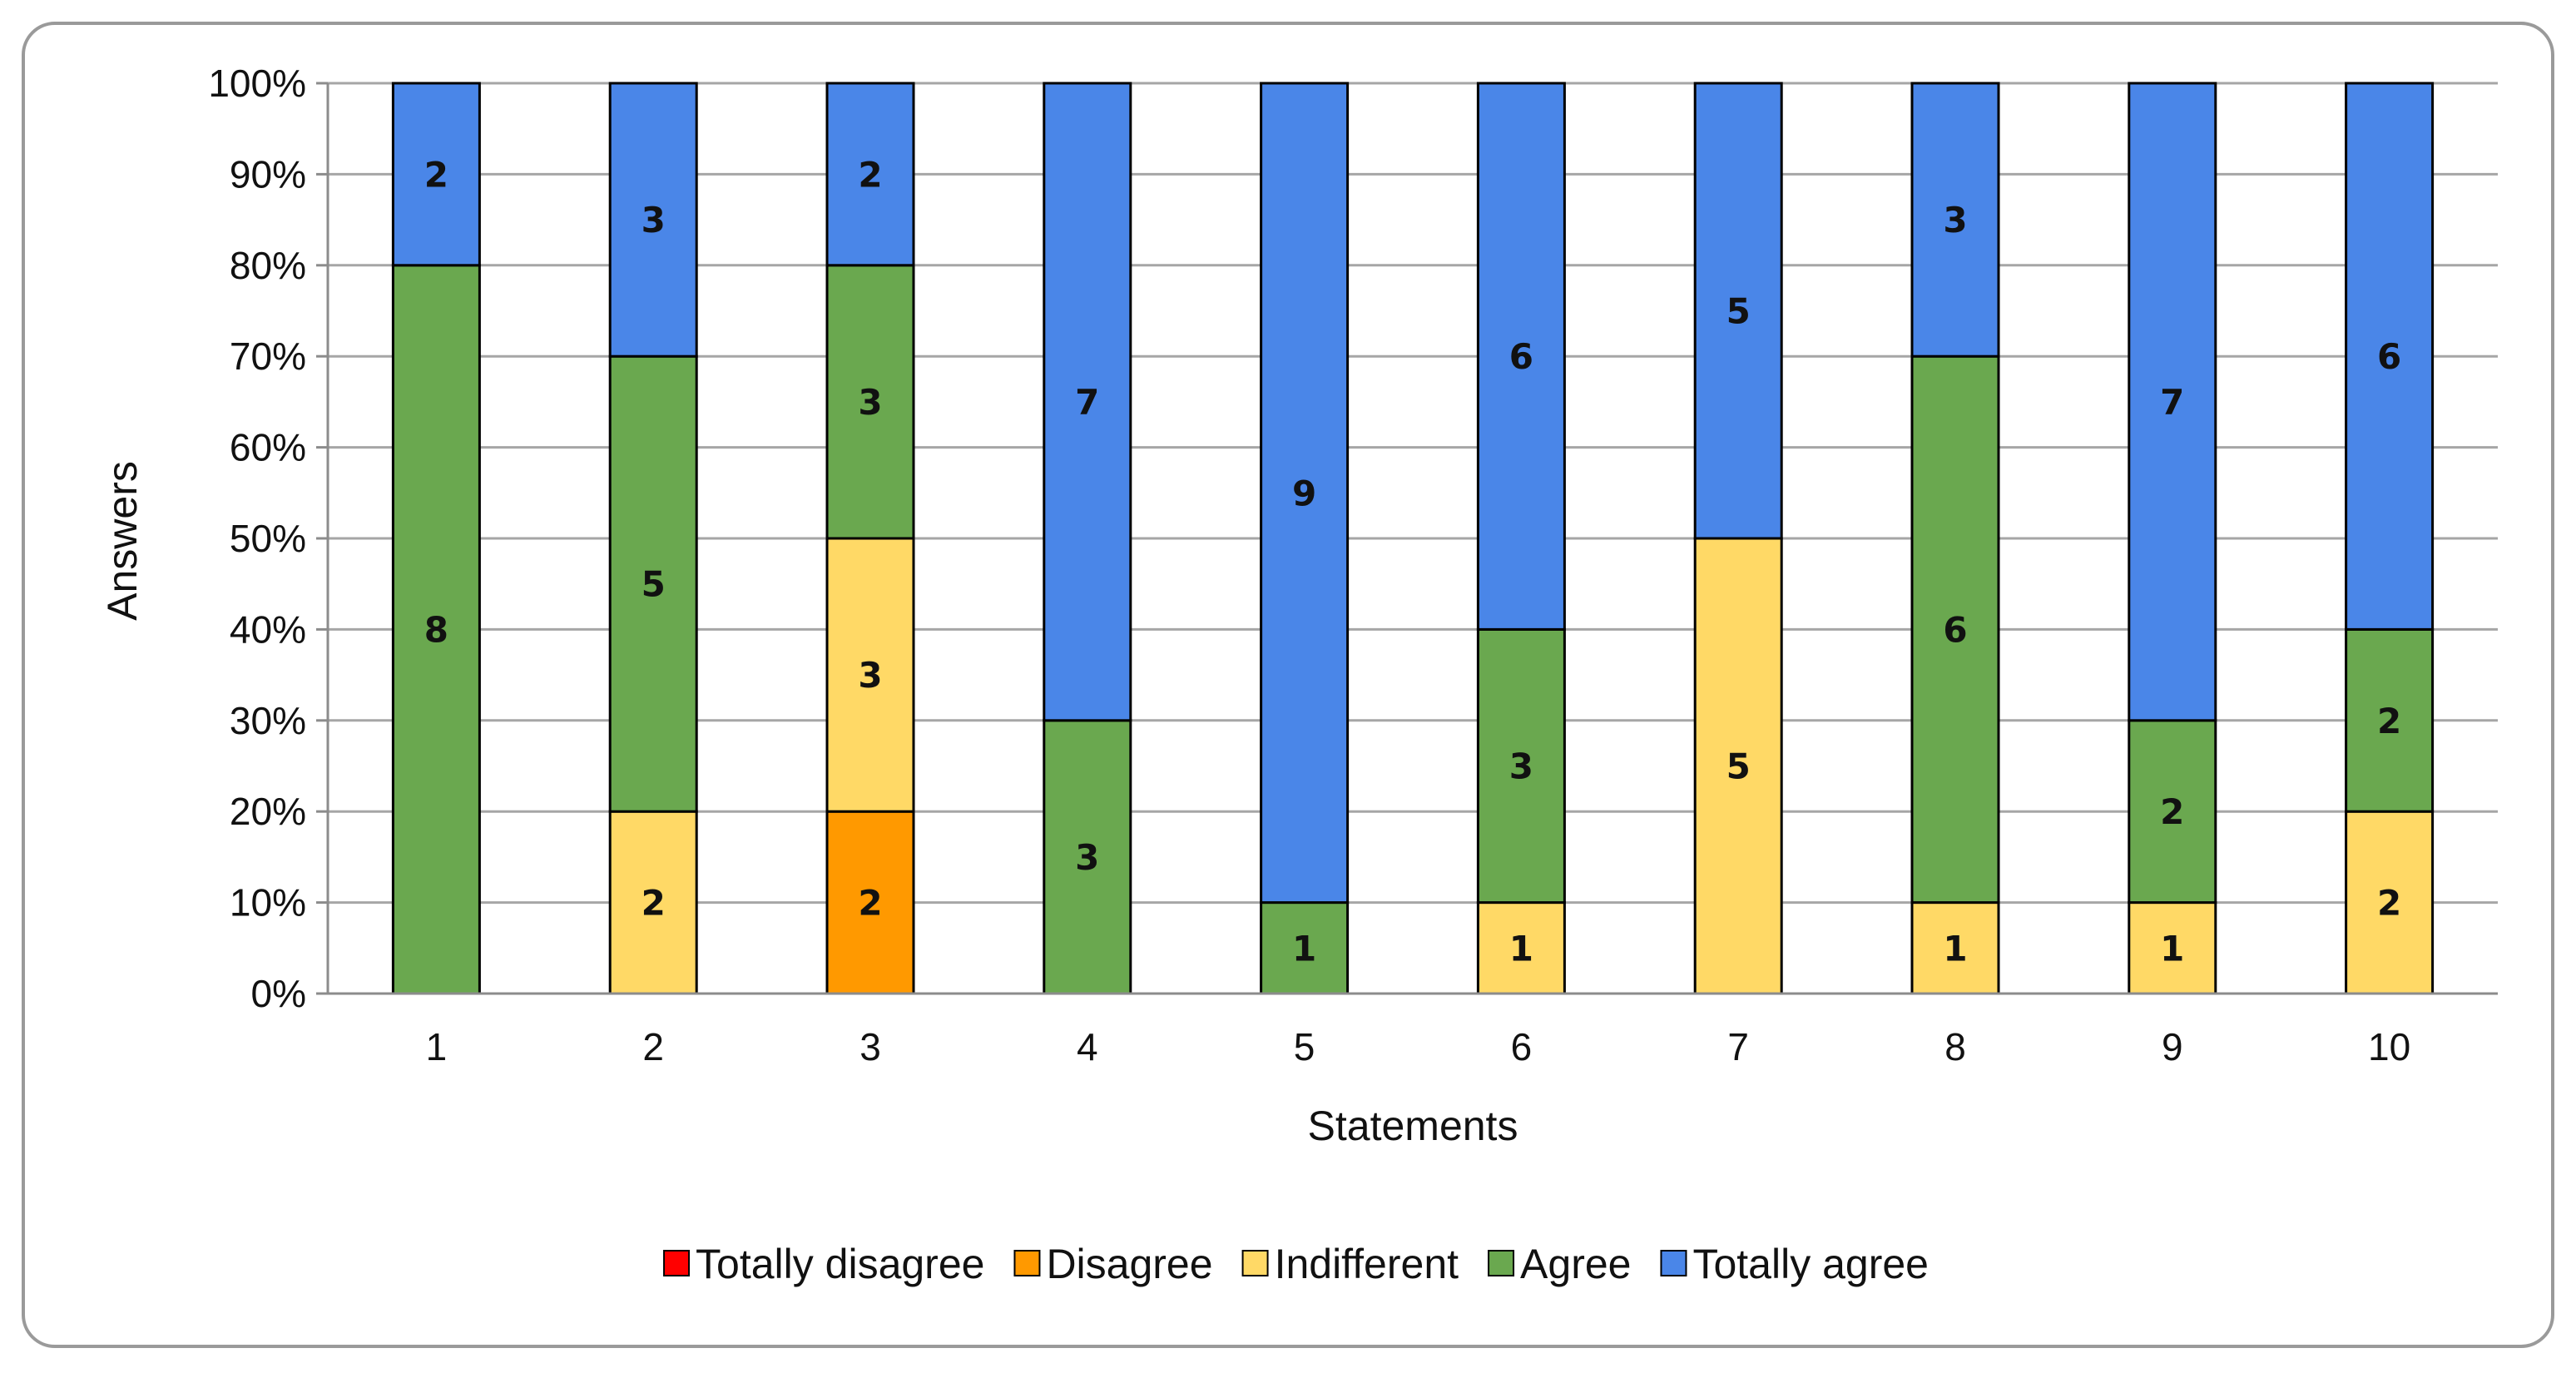  What do you see at coordinates (268, 629) in the screenshot?
I see `y-tick-label: 40%` at bounding box center [268, 629].